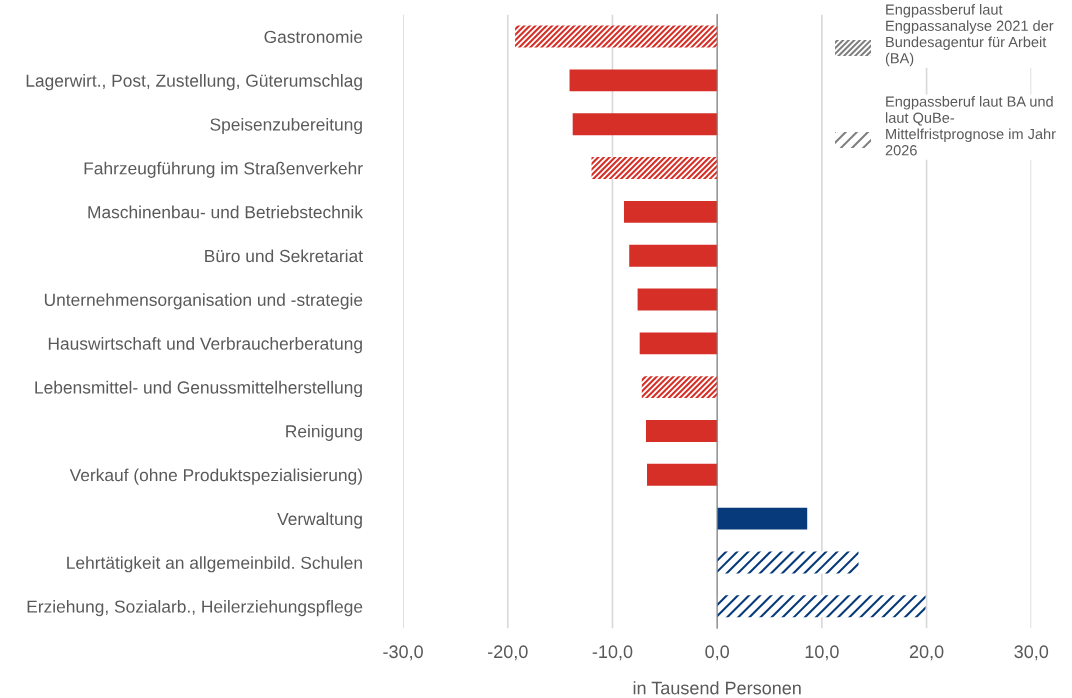 This screenshot has height=698, width=1072. Describe the element at coordinates (403, 653) in the screenshot. I see `x-tick-label: -30,0` at that location.